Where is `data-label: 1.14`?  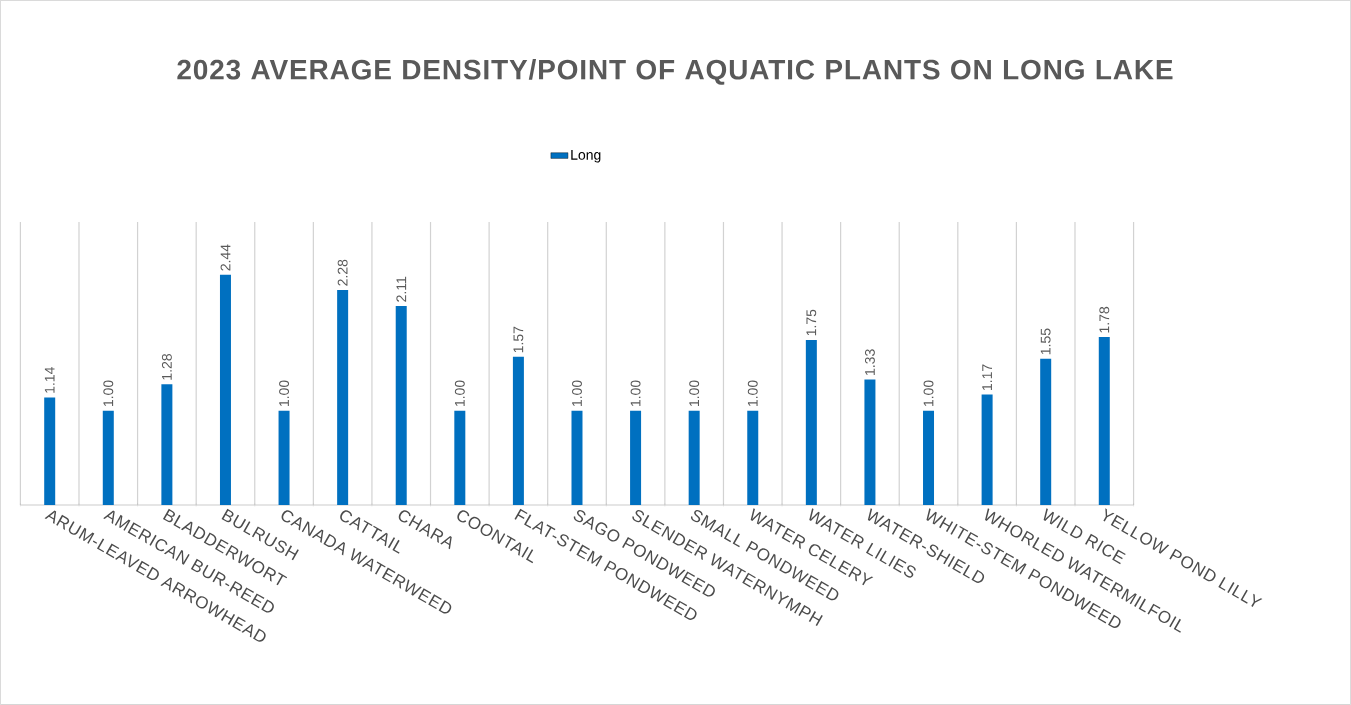
data-label: 1.14 is located at coordinates (49, 380).